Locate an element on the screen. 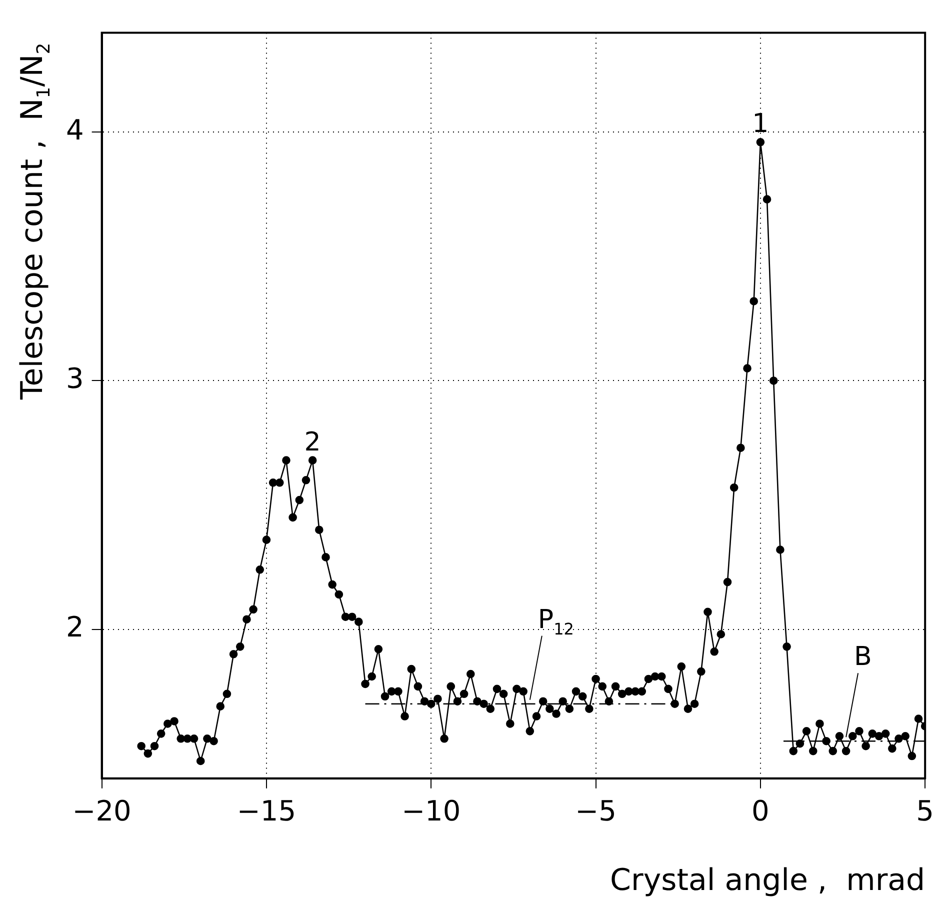  x-tick-label: 5 is located at coordinates (925, 811).